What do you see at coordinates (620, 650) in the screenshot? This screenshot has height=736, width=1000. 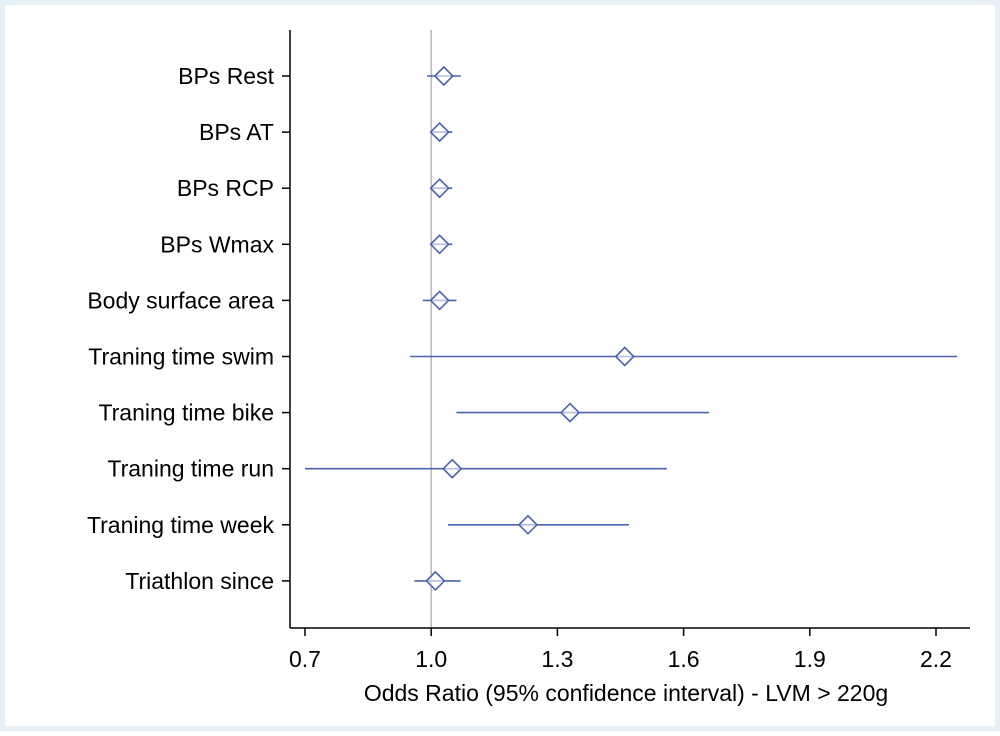 I see `x-ticks-layer: 0.7 1.0 1.3 1.6 1.9 2.2` at bounding box center [620, 650].